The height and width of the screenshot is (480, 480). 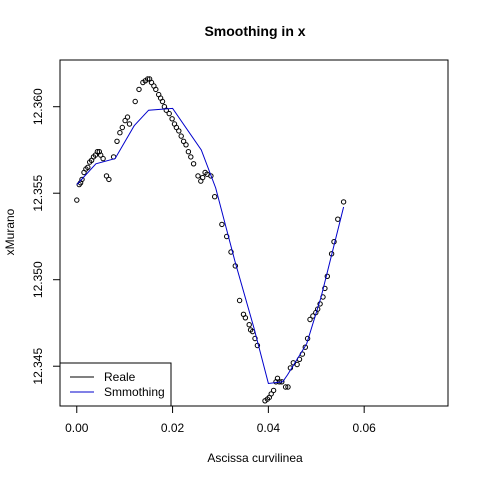 What do you see at coordinates (134, 392) in the screenshot?
I see `legend-label: Smmothing` at bounding box center [134, 392].